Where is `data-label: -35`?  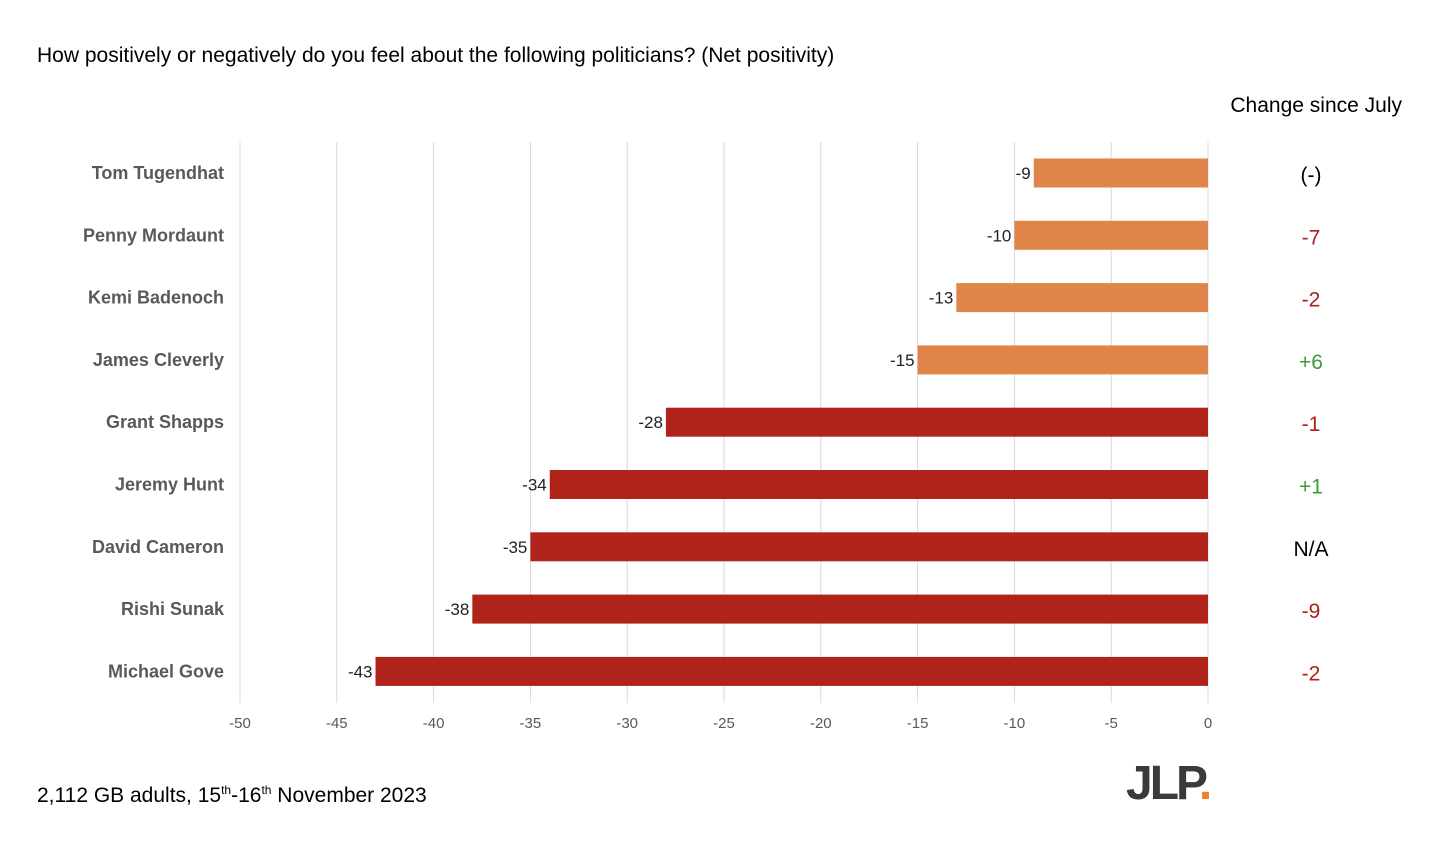
data-label: -35 is located at coordinates (515, 547).